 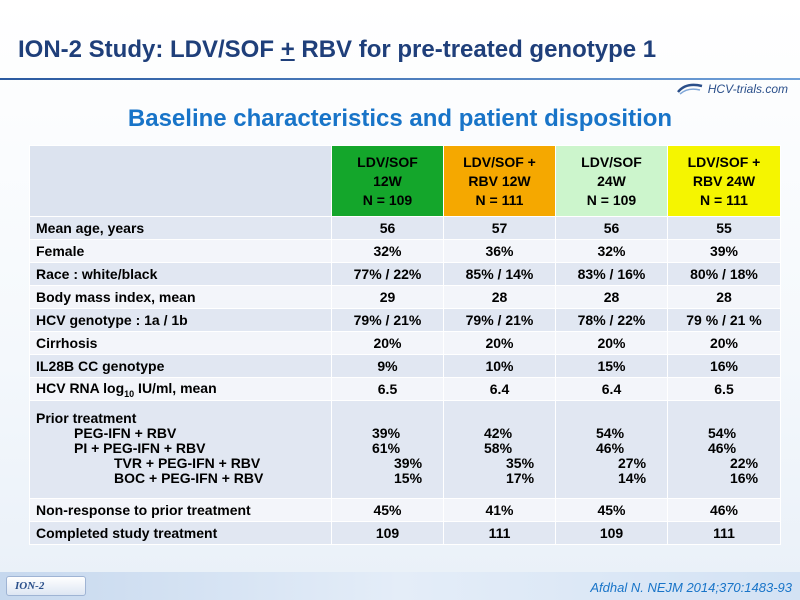 I want to click on table-cell: 39%, so click(x=724, y=251).